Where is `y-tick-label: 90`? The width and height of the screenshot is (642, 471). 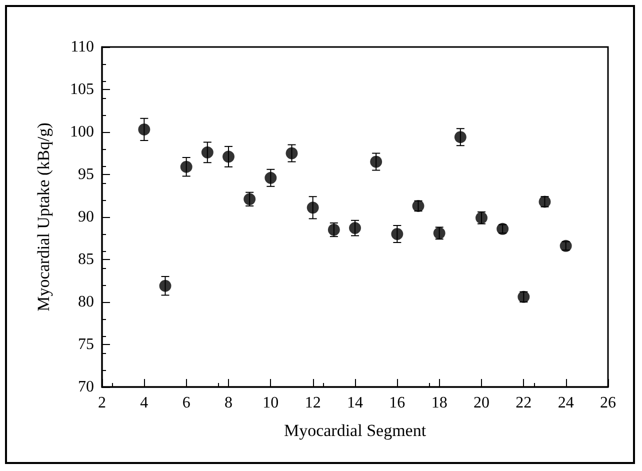
y-tick-label: 90 is located at coordinates (86, 217).